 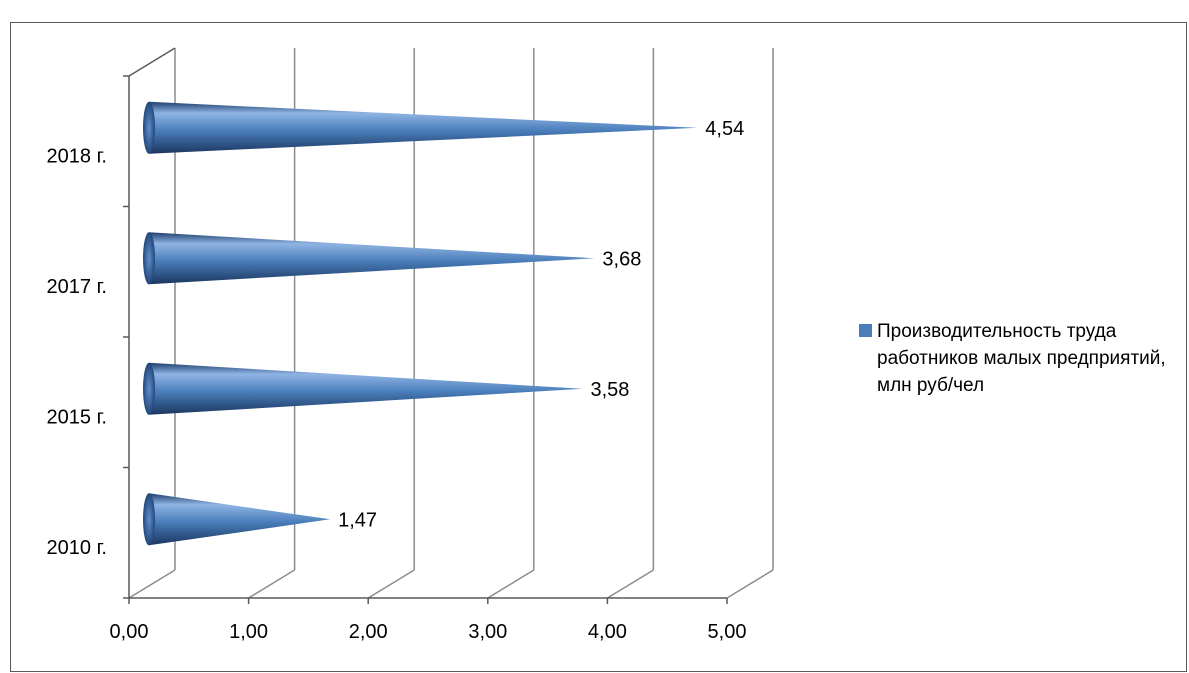 I want to click on x-tick-label: 3,00, so click(x=487, y=632).